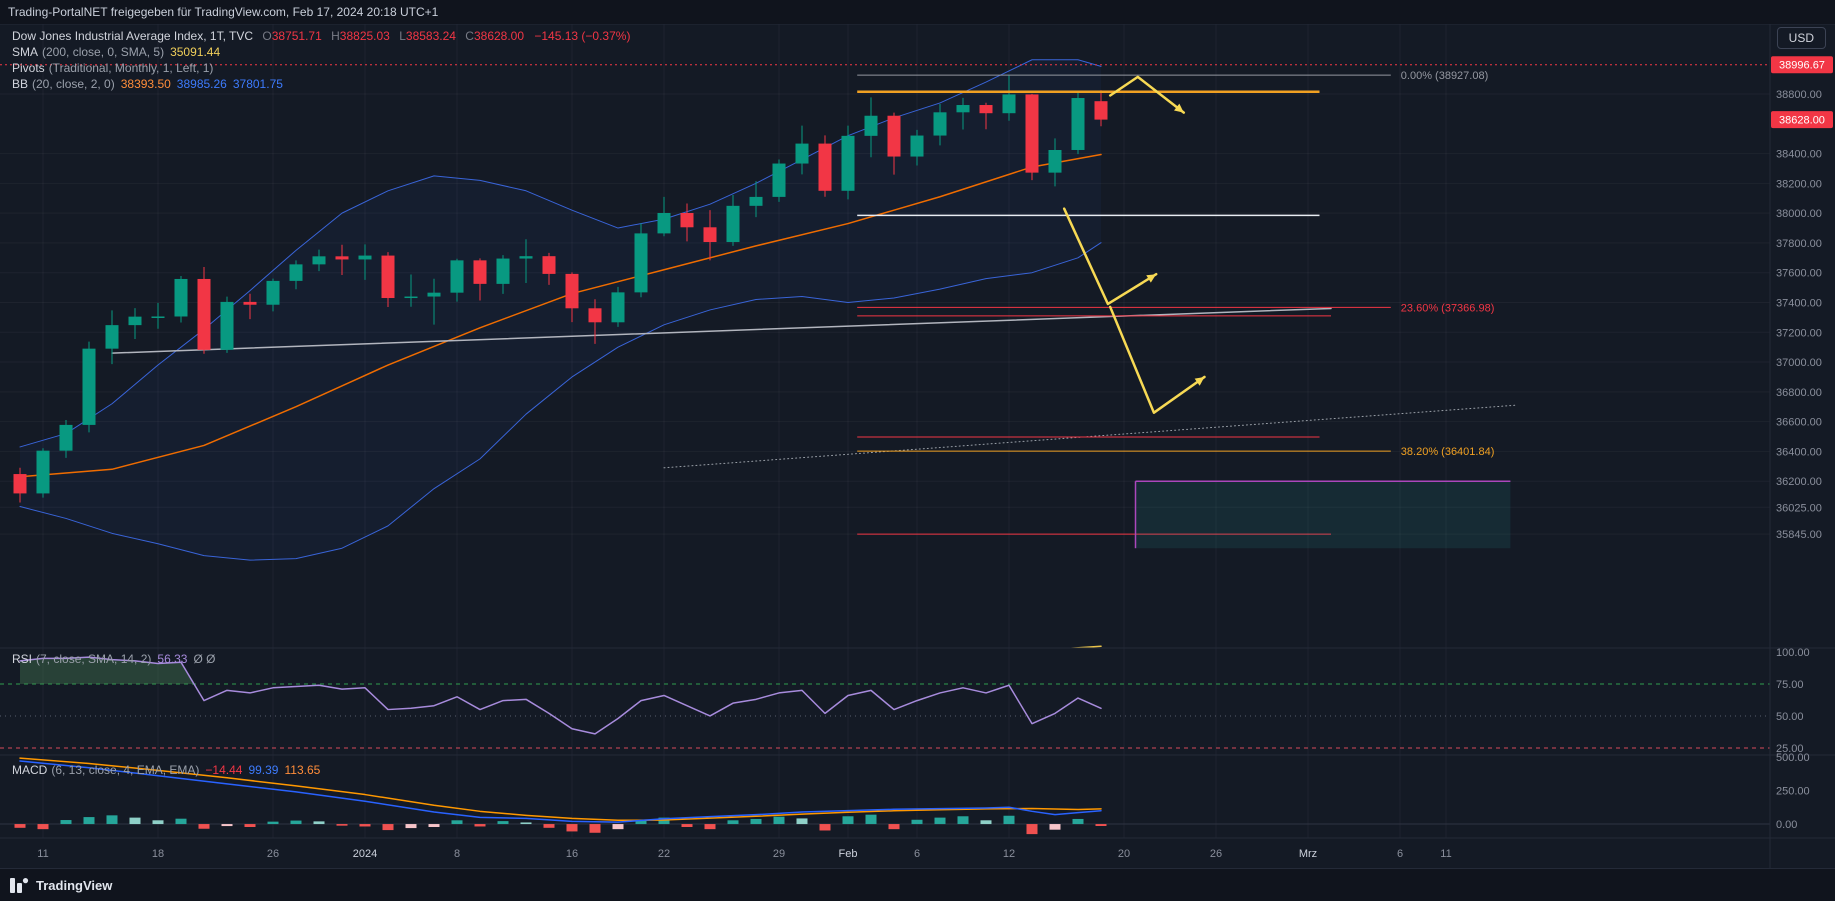  I want to click on legend-row-sma: SMA (200, close, 0, SMA, 5) 35091.44, so click(321, 52).